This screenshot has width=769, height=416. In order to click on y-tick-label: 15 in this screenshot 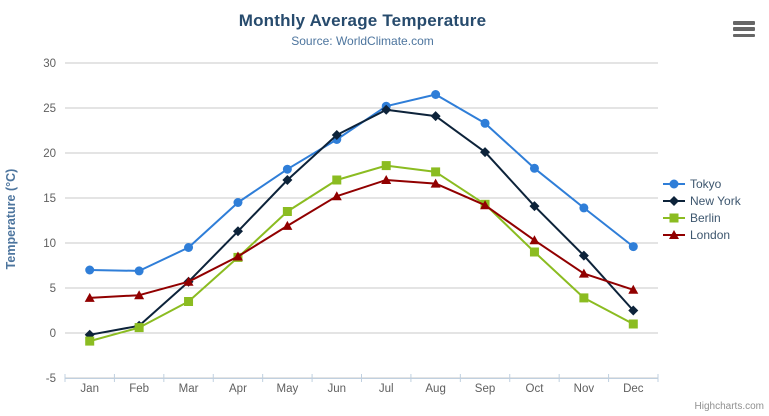, I will do `click(49, 199)`.